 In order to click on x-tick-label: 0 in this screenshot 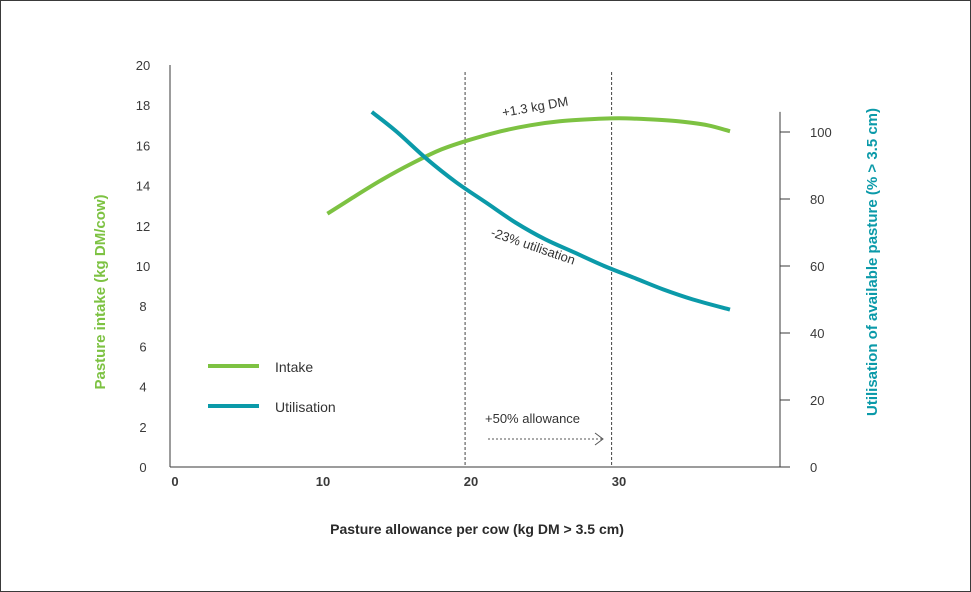, I will do `click(174, 481)`.